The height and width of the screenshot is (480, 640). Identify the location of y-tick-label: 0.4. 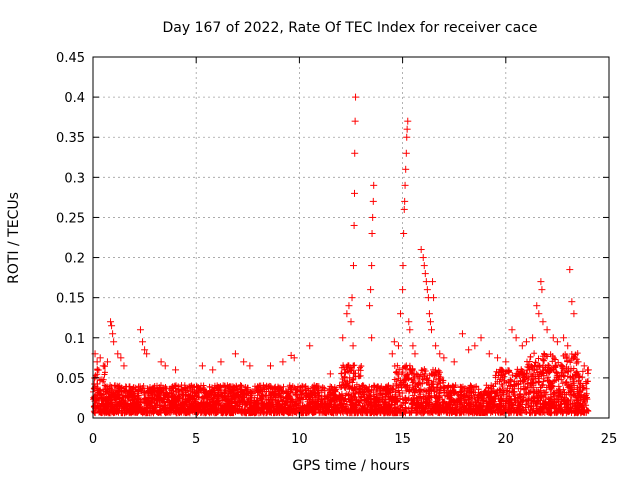
(74, 98).